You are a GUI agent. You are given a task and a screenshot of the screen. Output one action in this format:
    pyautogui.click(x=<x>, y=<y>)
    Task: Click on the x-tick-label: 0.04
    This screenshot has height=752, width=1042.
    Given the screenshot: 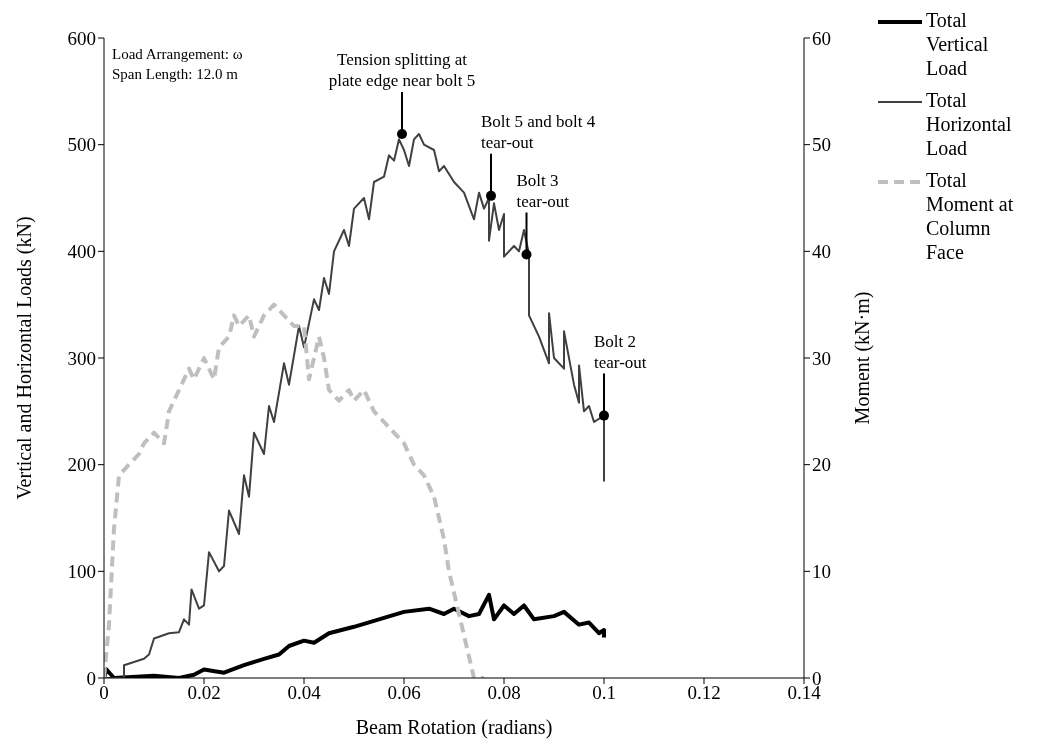 What is the action you would take?
    pyautogui.click(x=304, y=693)
    